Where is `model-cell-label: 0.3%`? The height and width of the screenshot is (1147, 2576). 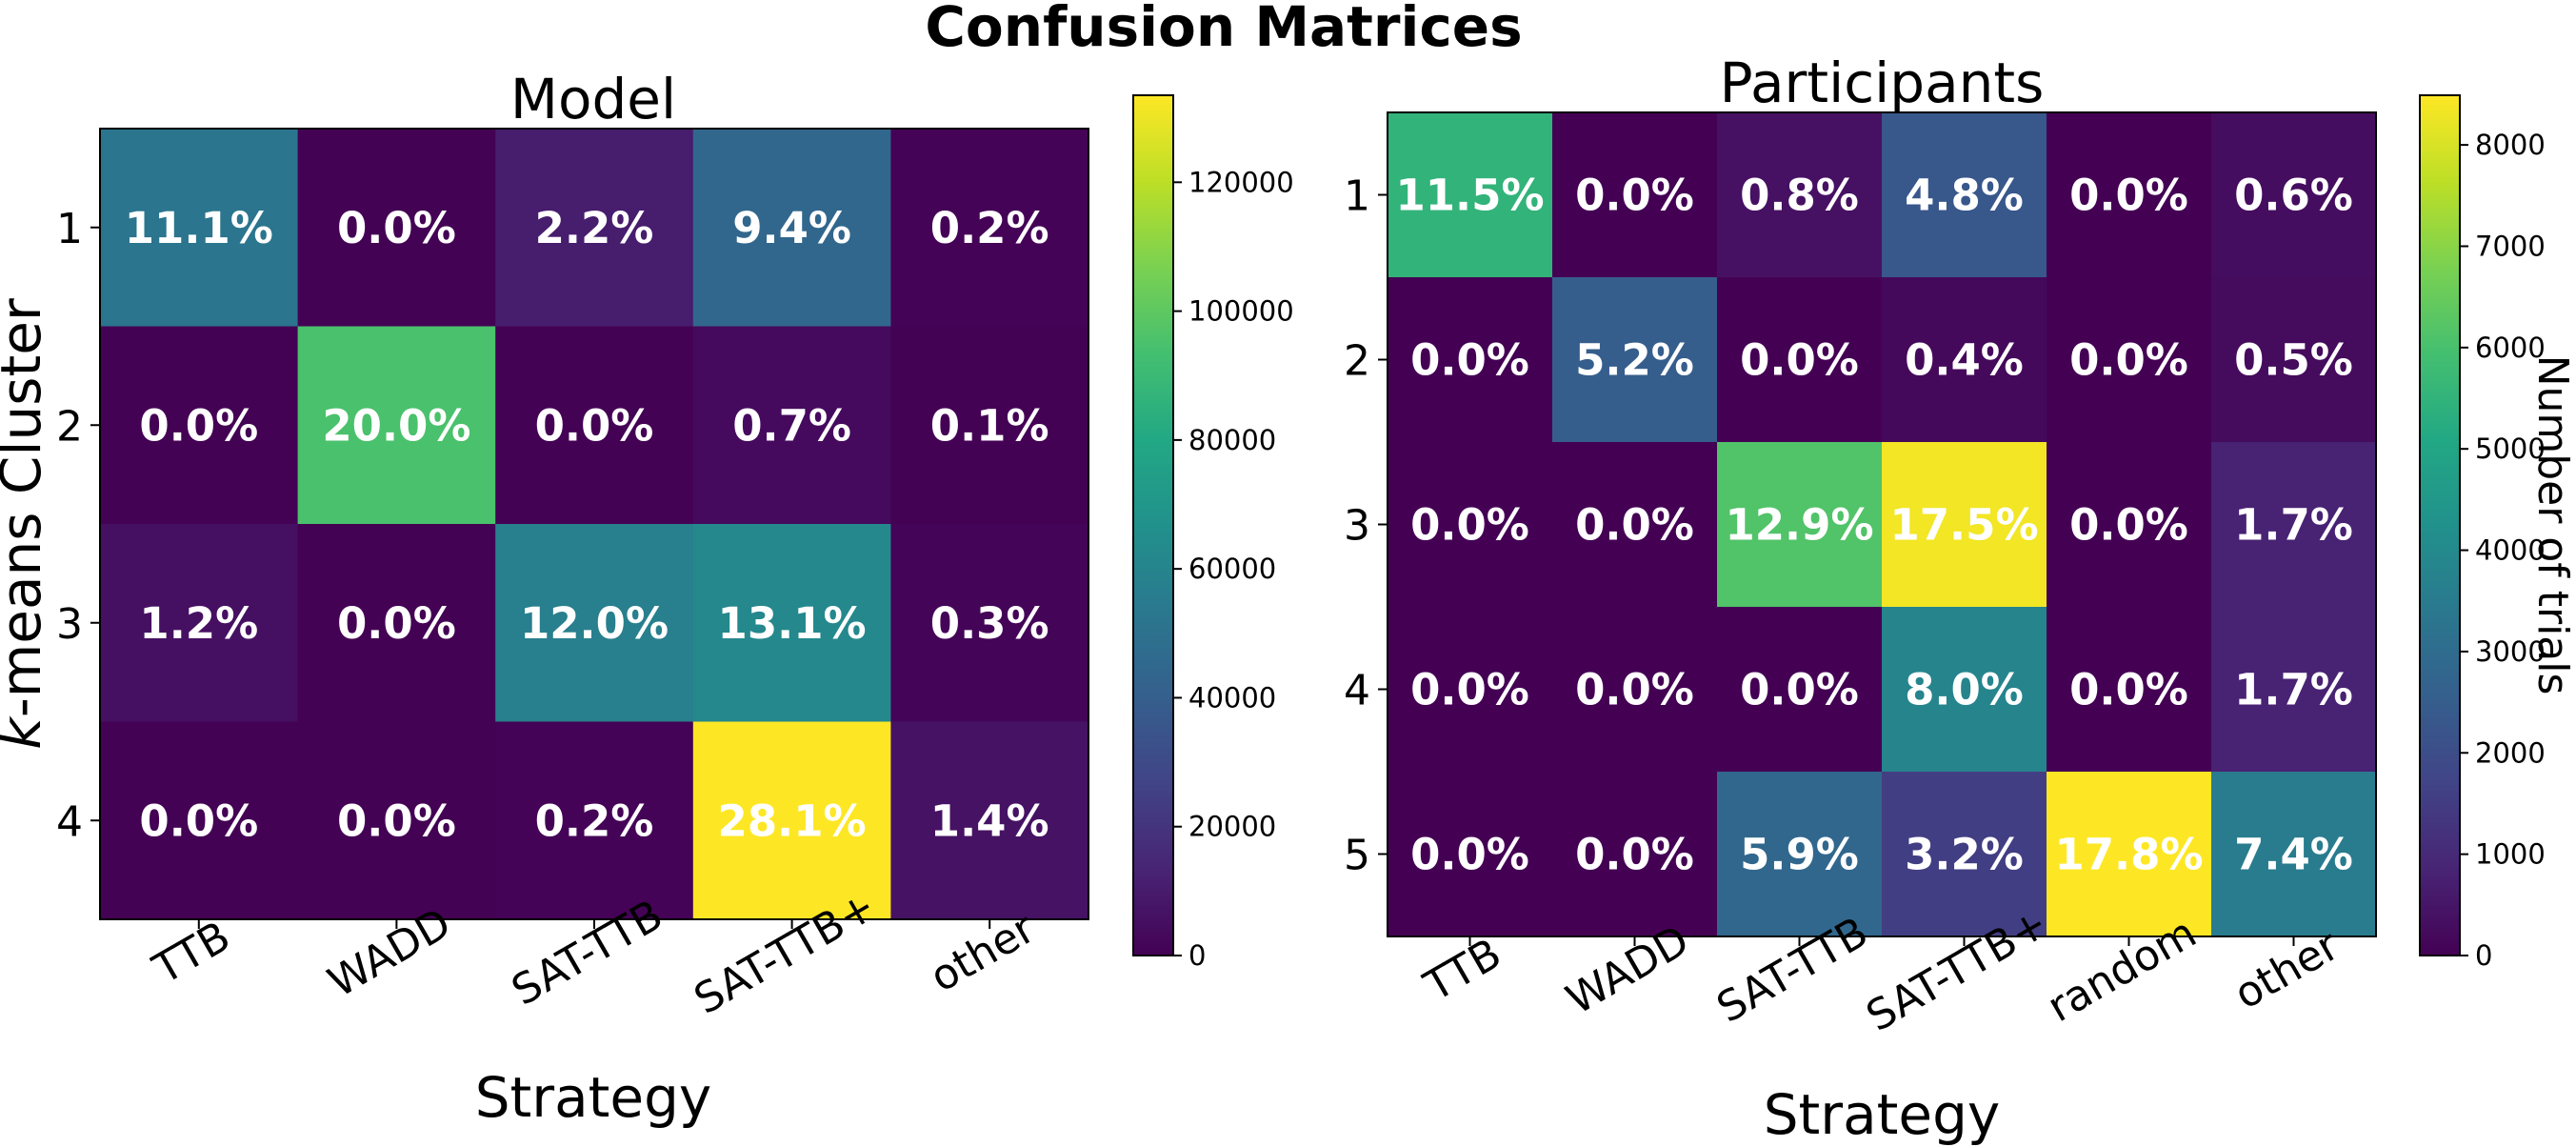 model-cell-label: 0.3% is located at coordinates (989, 623).